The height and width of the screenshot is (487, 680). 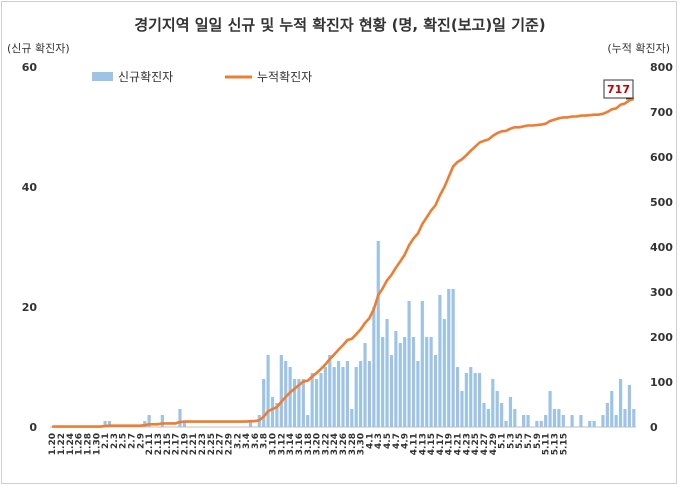 What do you see at coordinates (335, 444) in the screenshot?
I see `x-axis-tick-label: 3.24` at bounding box center [335, 444].